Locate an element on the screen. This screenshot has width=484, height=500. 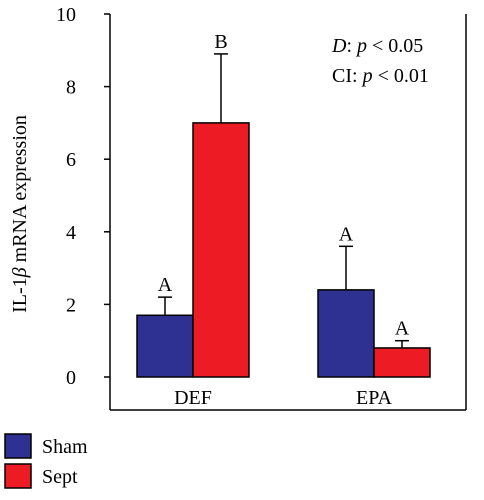
legend-label-sham: Sham is located at coordinates (65, 447).